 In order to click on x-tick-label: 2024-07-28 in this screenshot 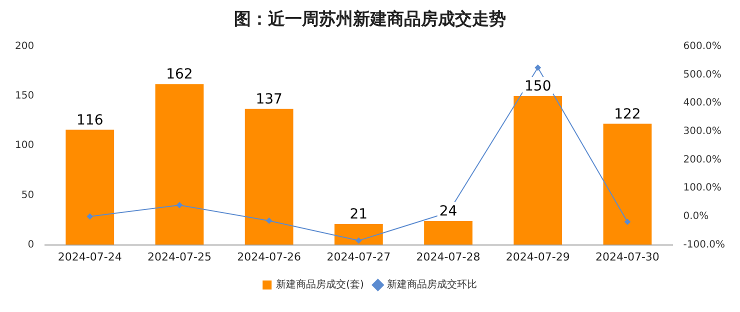, I will do `click(448, 257)`.